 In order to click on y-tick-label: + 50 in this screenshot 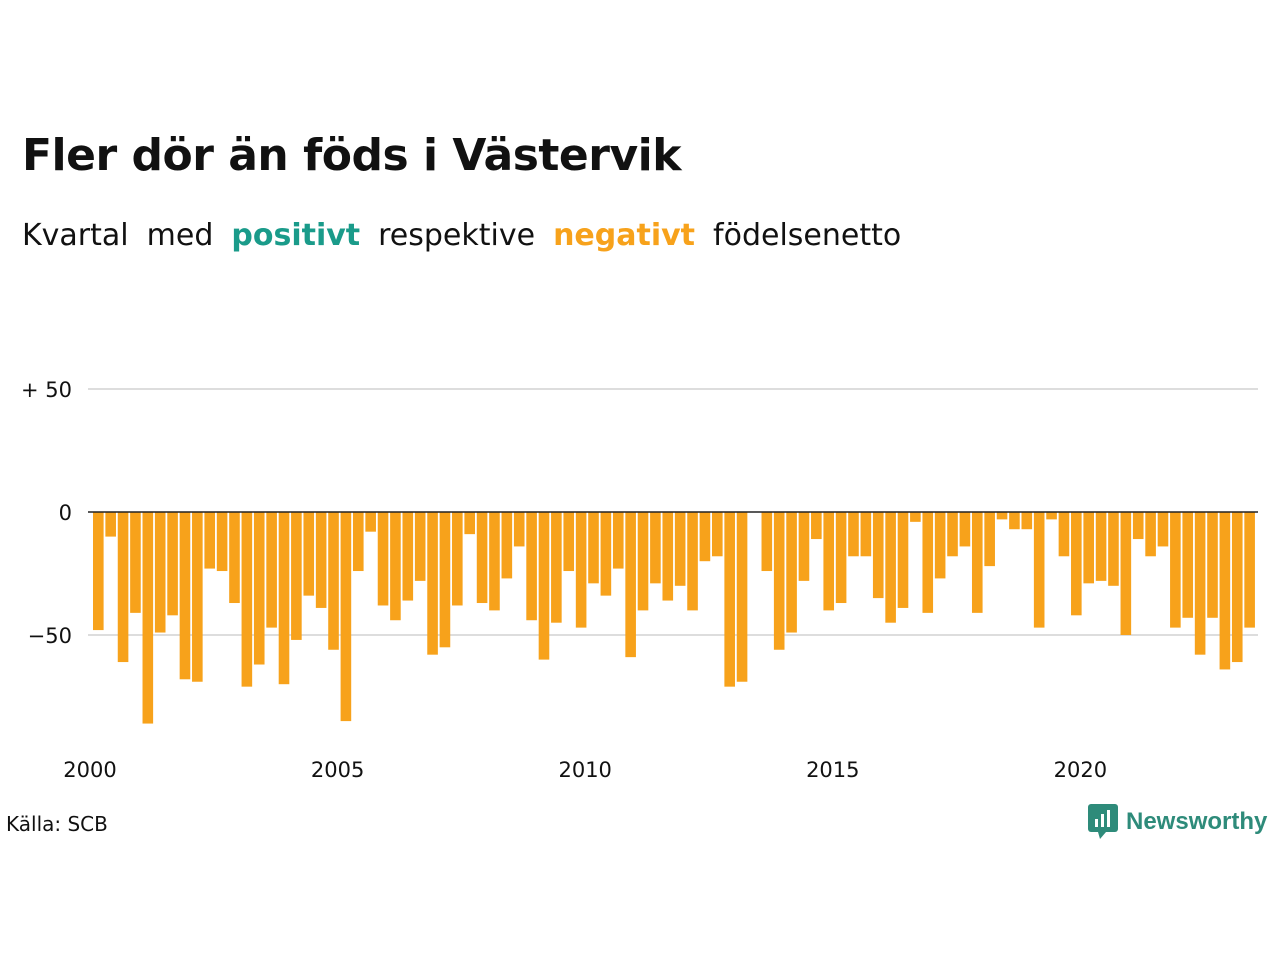, I will do `click(46, 390)`.